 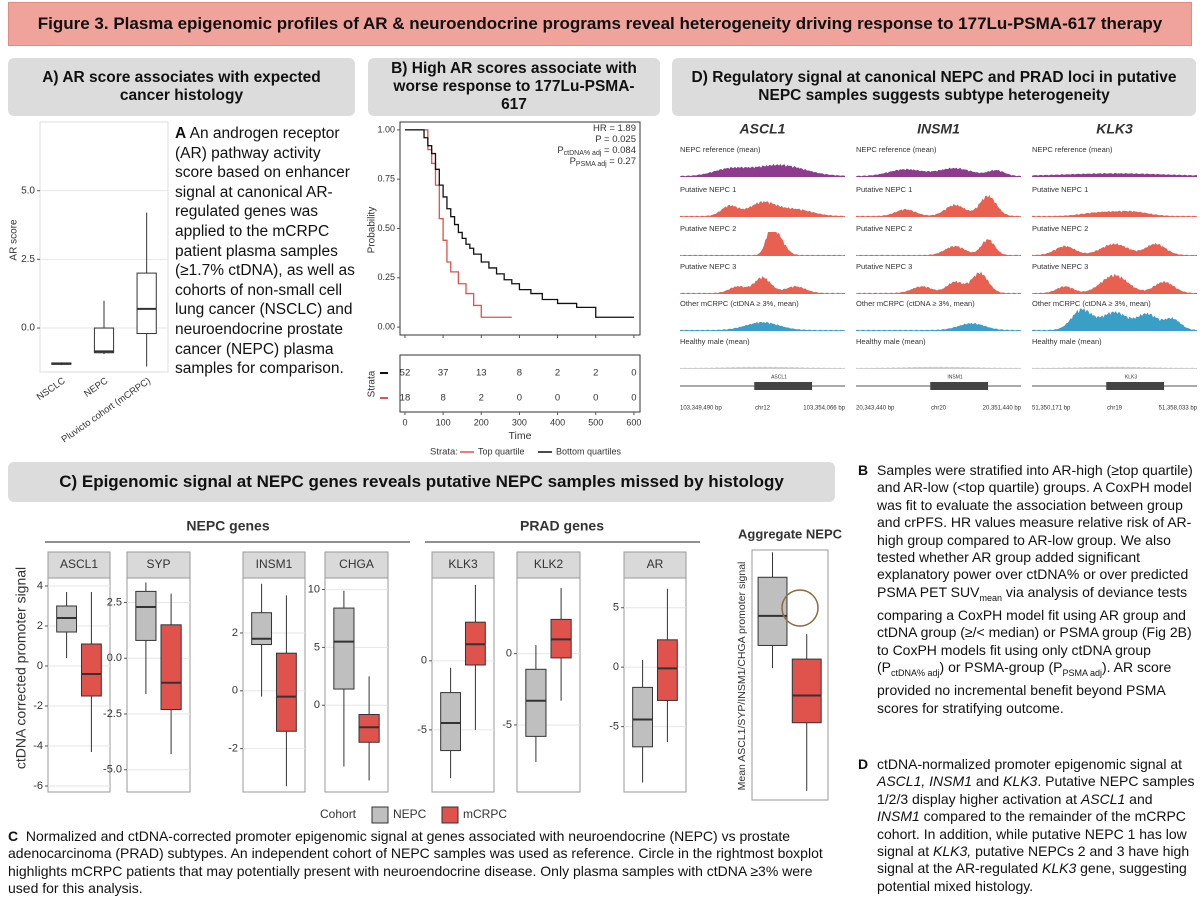 What do you see at coordinates (38, 786) in the screenshot?
I see `y-tick-label: -6` at bounding box center [38, 786].